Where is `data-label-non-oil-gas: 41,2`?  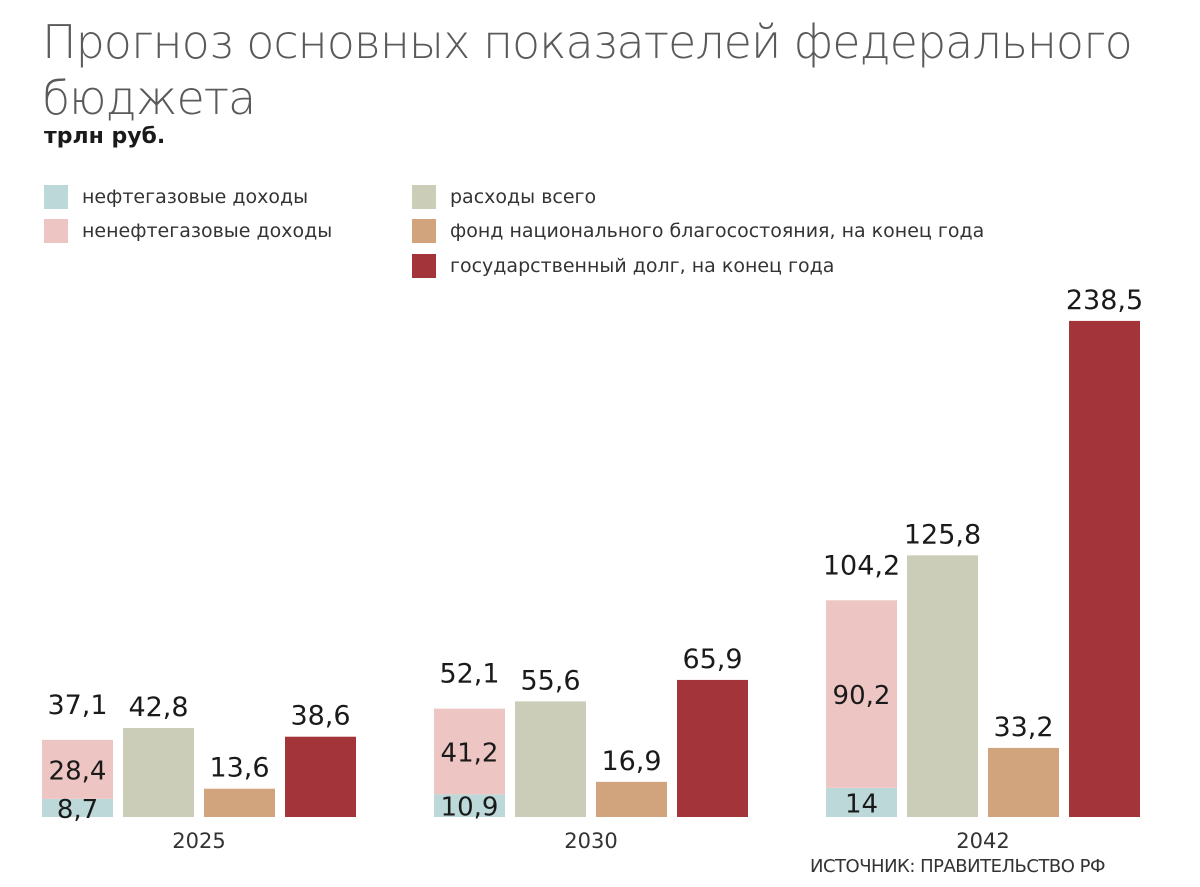
data-label-non-oil-gas: 41,2 is located at coordinates (470, 753).